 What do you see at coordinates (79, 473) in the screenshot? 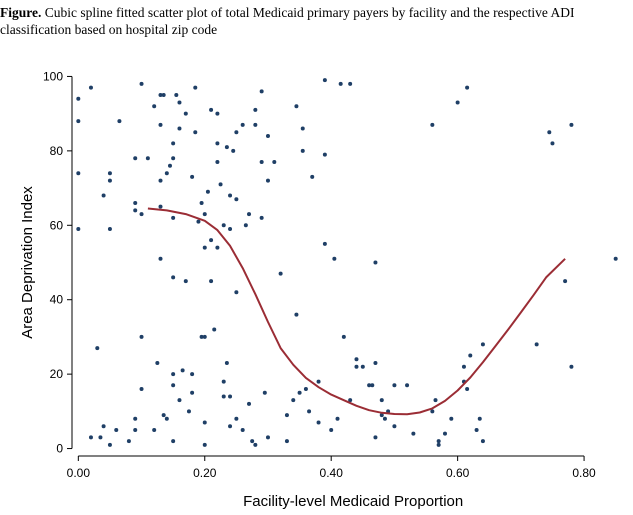
I see `x-tick-label: 0.00` at bounding box center [79, 473].